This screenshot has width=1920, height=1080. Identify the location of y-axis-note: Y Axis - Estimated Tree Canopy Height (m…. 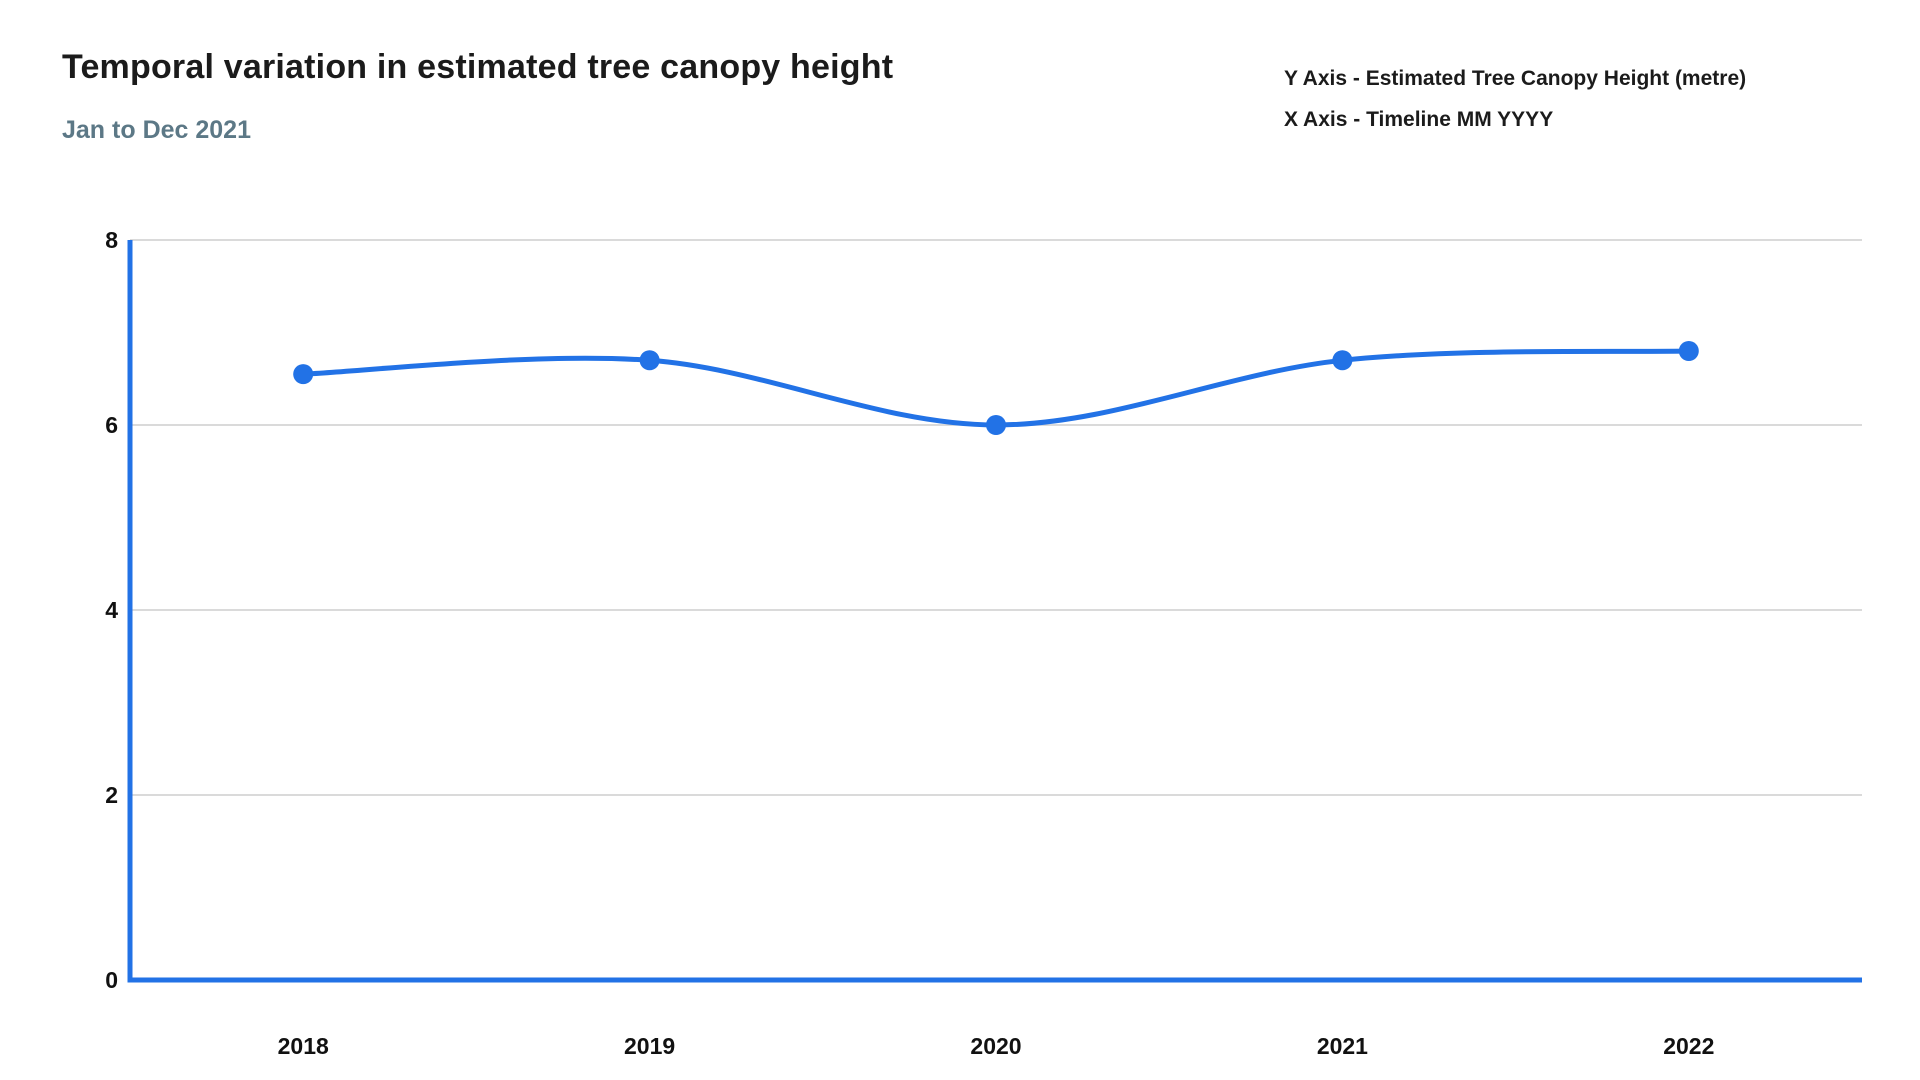
(1515, 78).